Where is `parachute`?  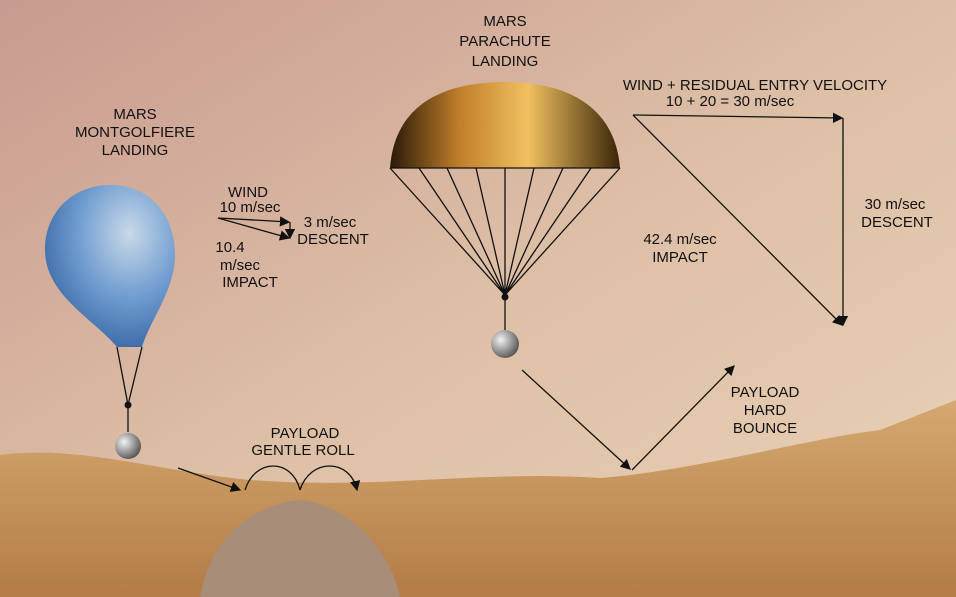
parachute is located at coordinates (505, 125).